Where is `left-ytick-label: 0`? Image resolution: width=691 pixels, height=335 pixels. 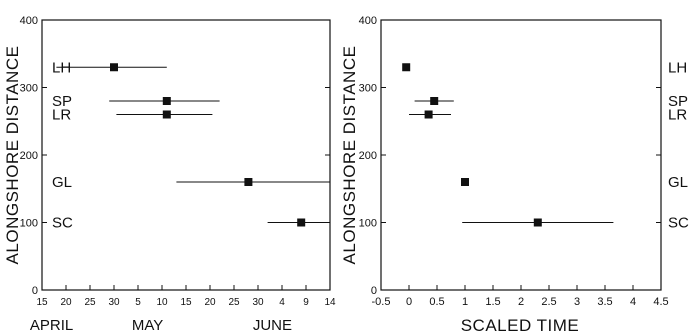 left-ytick-label: 0 is located at coordinates (35, 291).